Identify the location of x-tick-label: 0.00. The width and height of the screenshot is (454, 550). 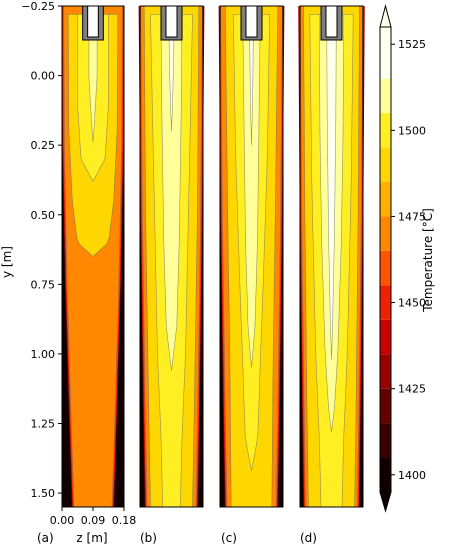
(62, 520).